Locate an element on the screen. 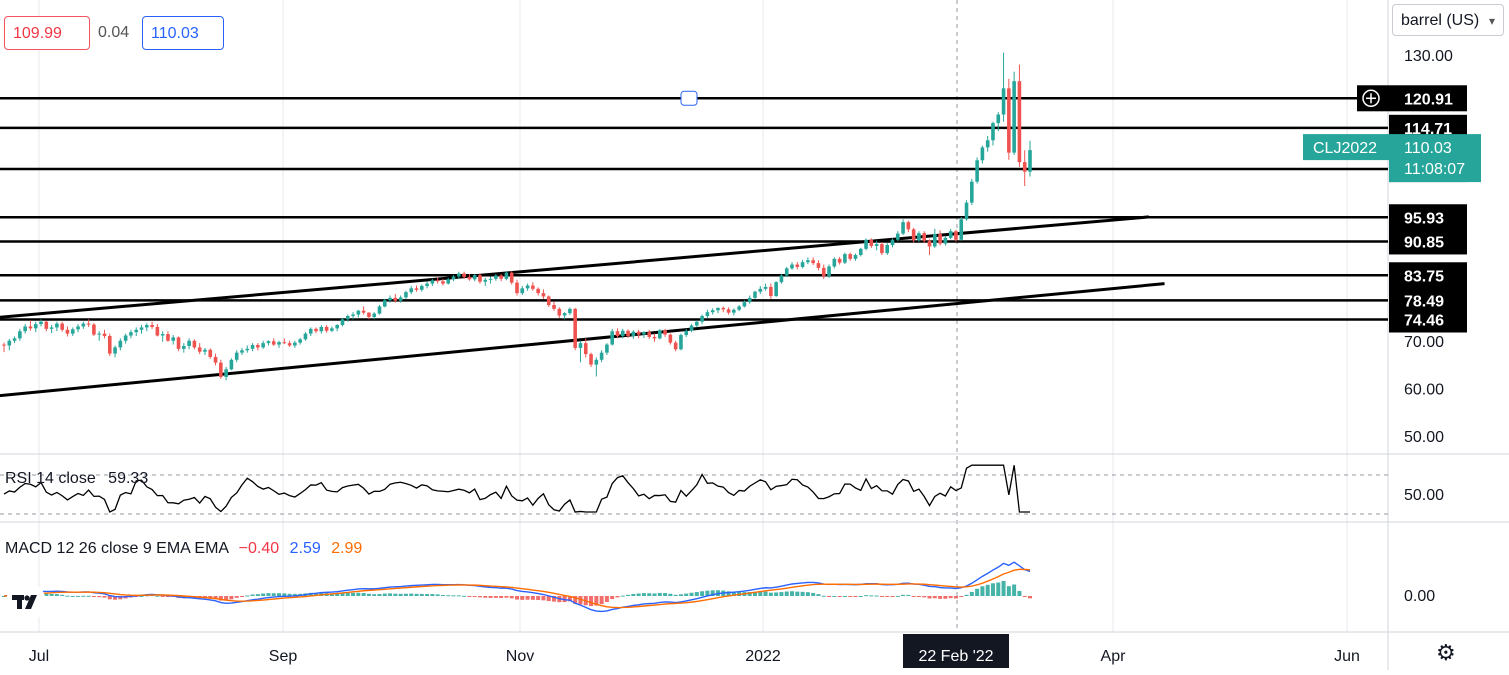 This screenshot has height=675, width=1509. rsi-legend: RSI 14 close 59.33 is located at coordinates (76, 479).